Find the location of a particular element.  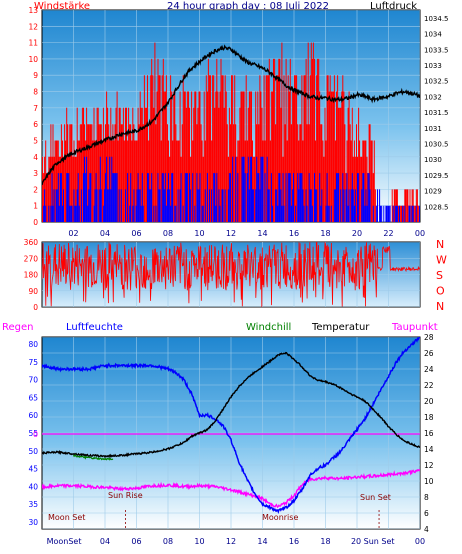

humidity-tick-label: 30 is located at coordinates (33, 522).